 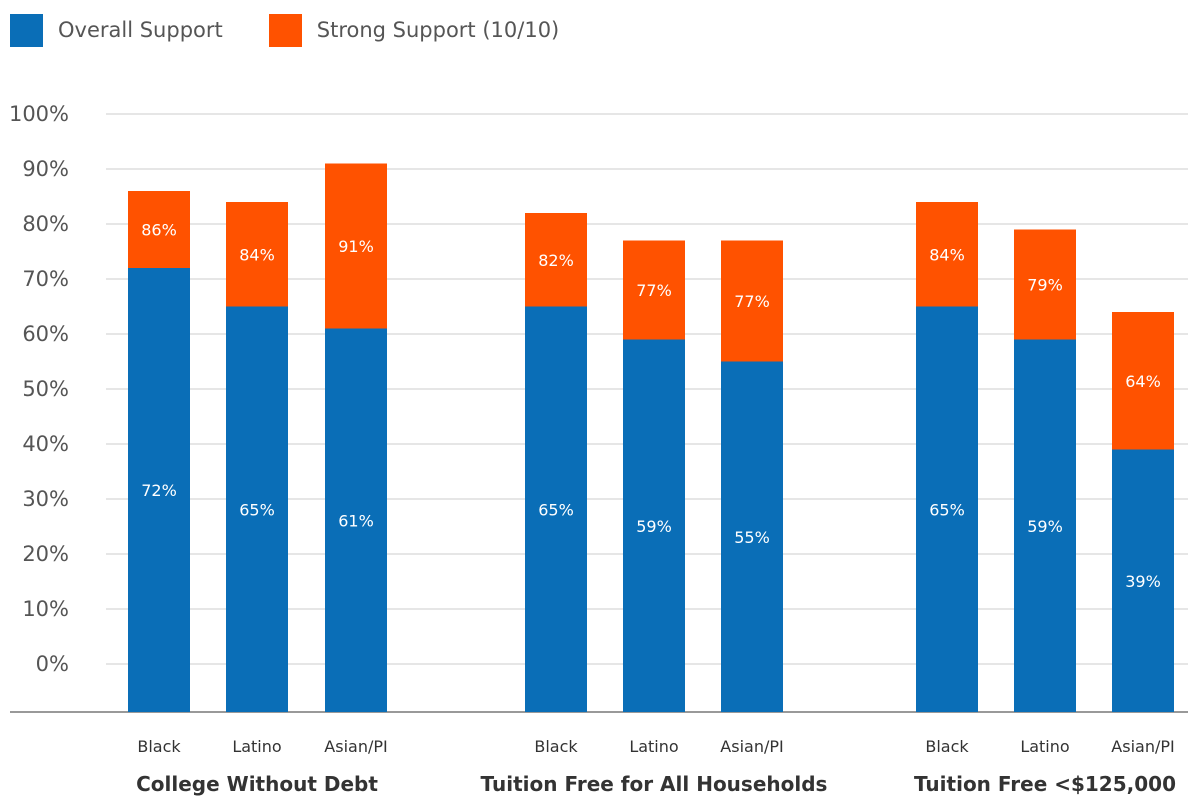 What do you see at coordinates (45, 444) in the screenshot?
I see `y-tick-label: 40%` at bounding box center [45, 444].